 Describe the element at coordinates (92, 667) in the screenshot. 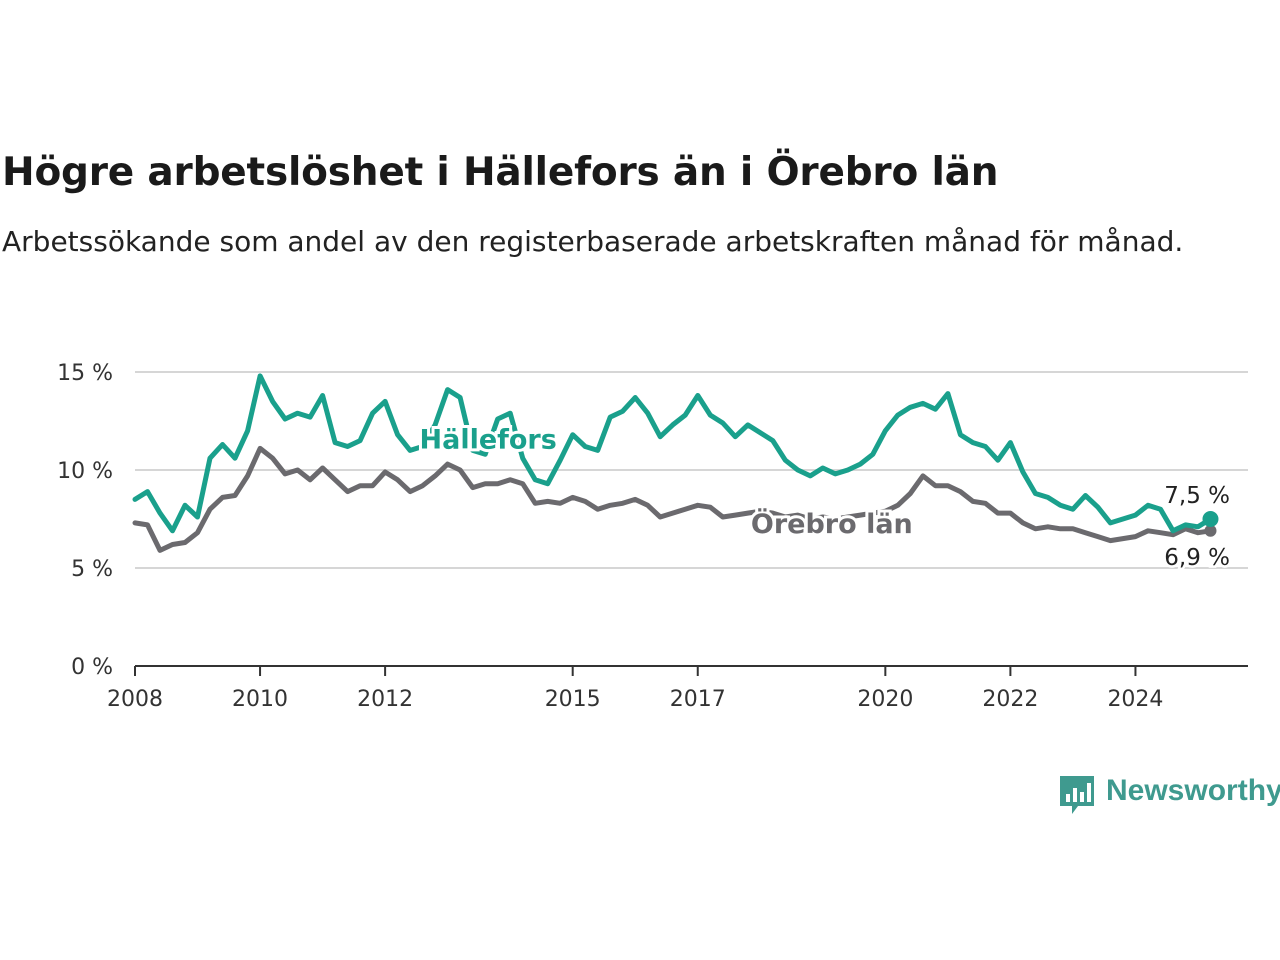

I see `y-tick-label: 0 %` at that location.